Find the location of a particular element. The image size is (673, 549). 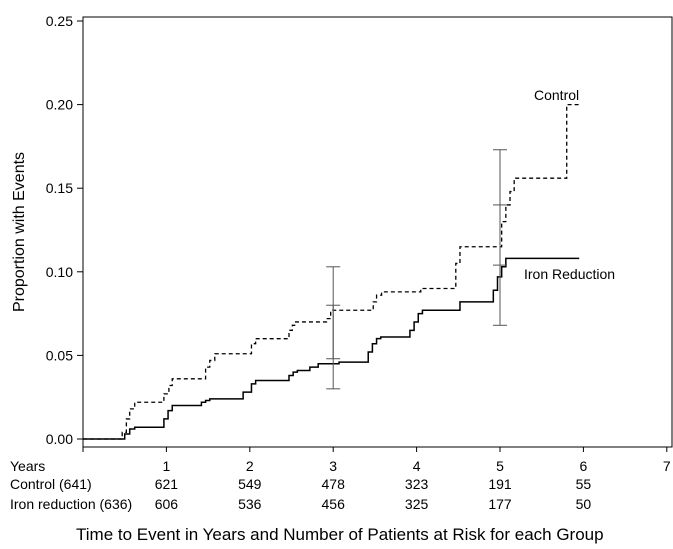

y-tick-label: 0.20 is located at coordinates (59, 105).